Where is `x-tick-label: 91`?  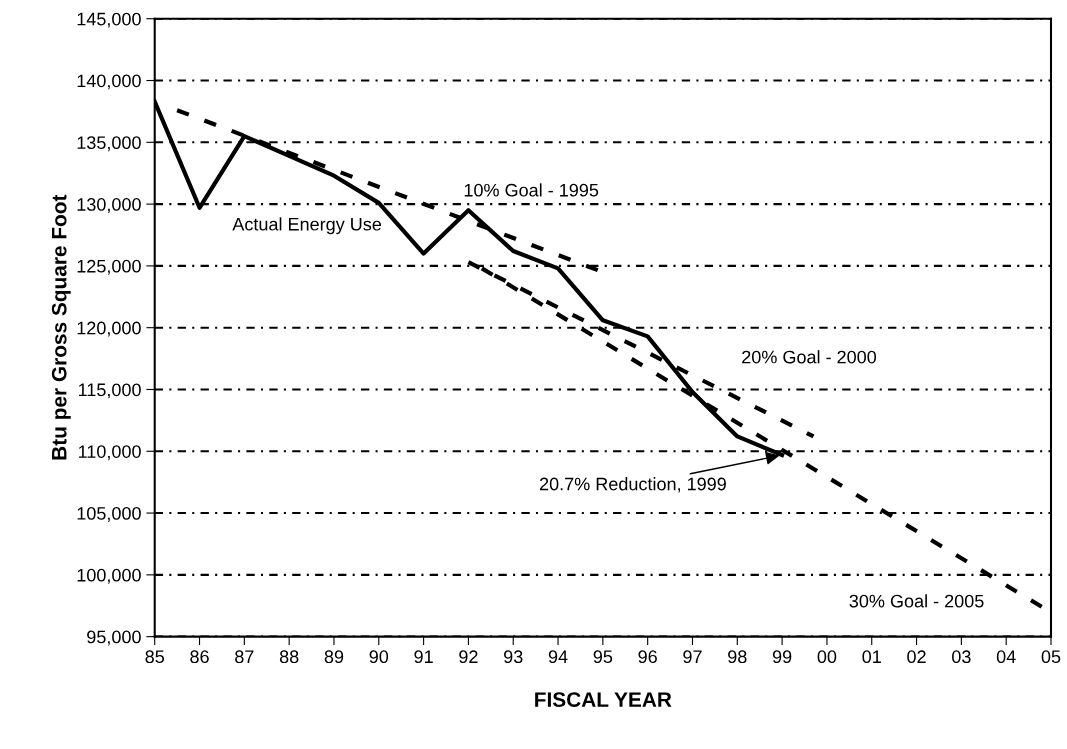 x-tick-label: 91 is located at coordinates (423, 657).